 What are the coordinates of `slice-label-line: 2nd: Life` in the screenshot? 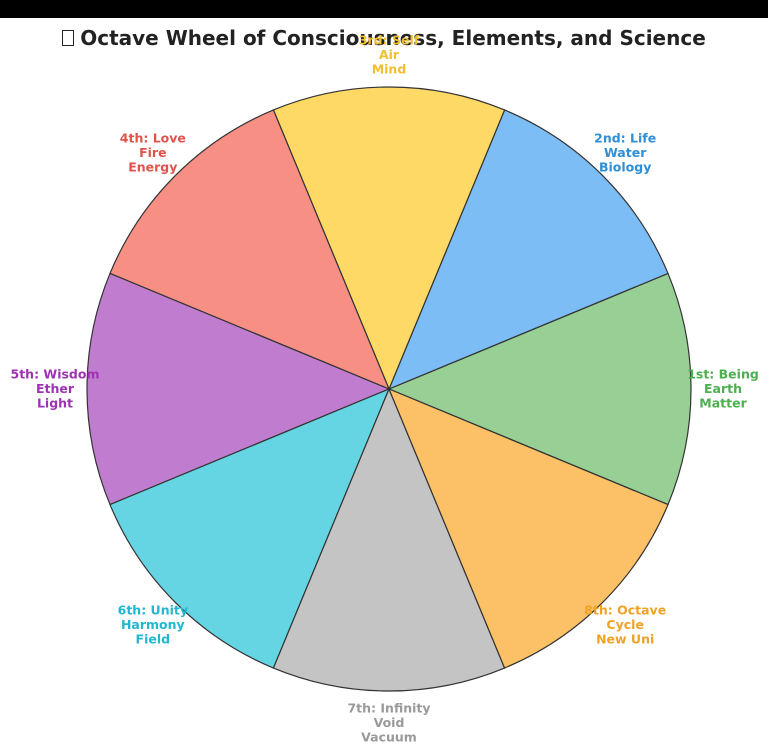 It's located at (625, 137).